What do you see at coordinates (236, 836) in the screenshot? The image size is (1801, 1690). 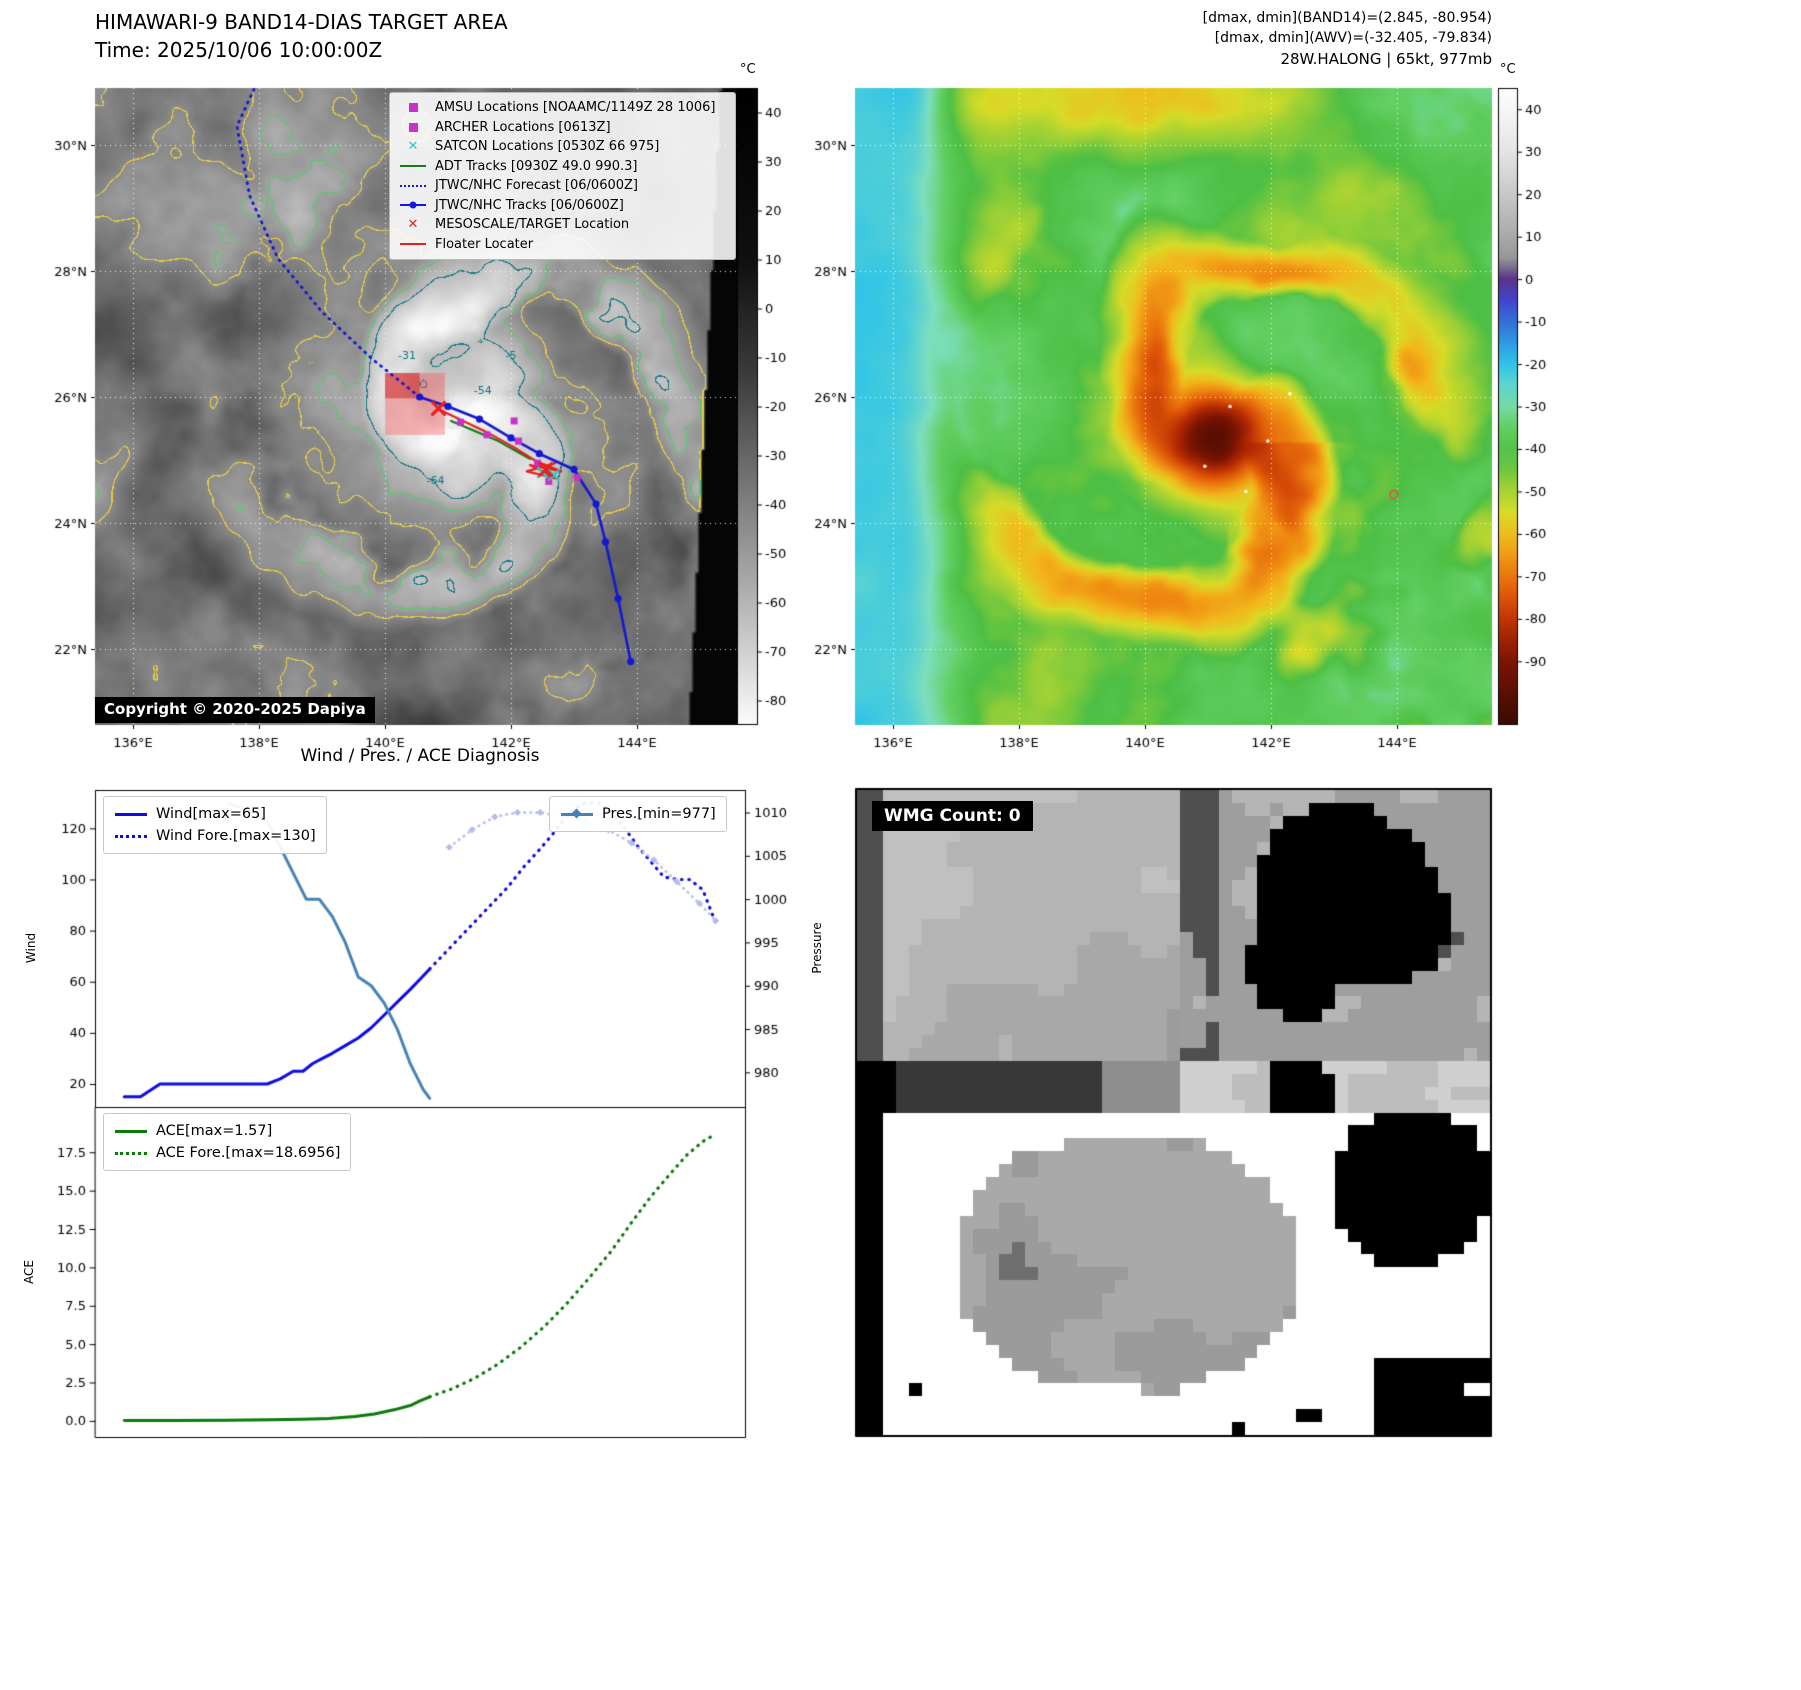 I see `legend-label: Wind Fore.[max=130]` at bounding box center [236, 836].